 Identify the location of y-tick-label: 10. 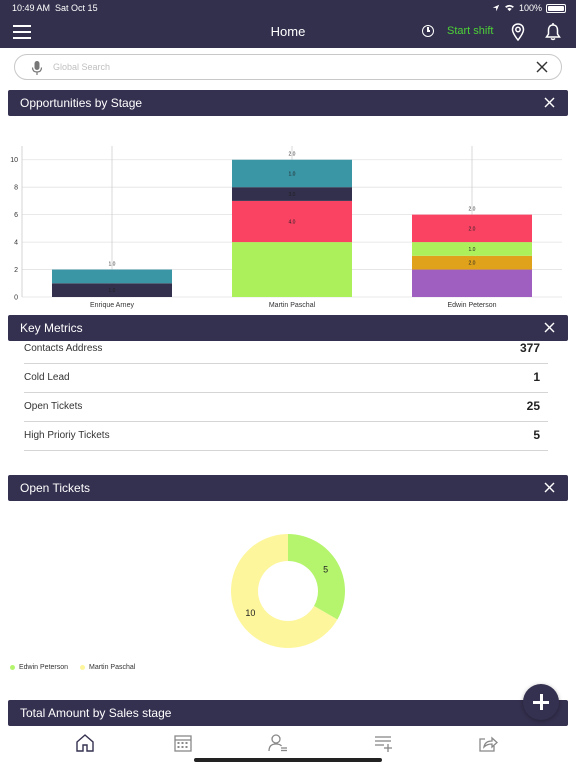
(14, 160).